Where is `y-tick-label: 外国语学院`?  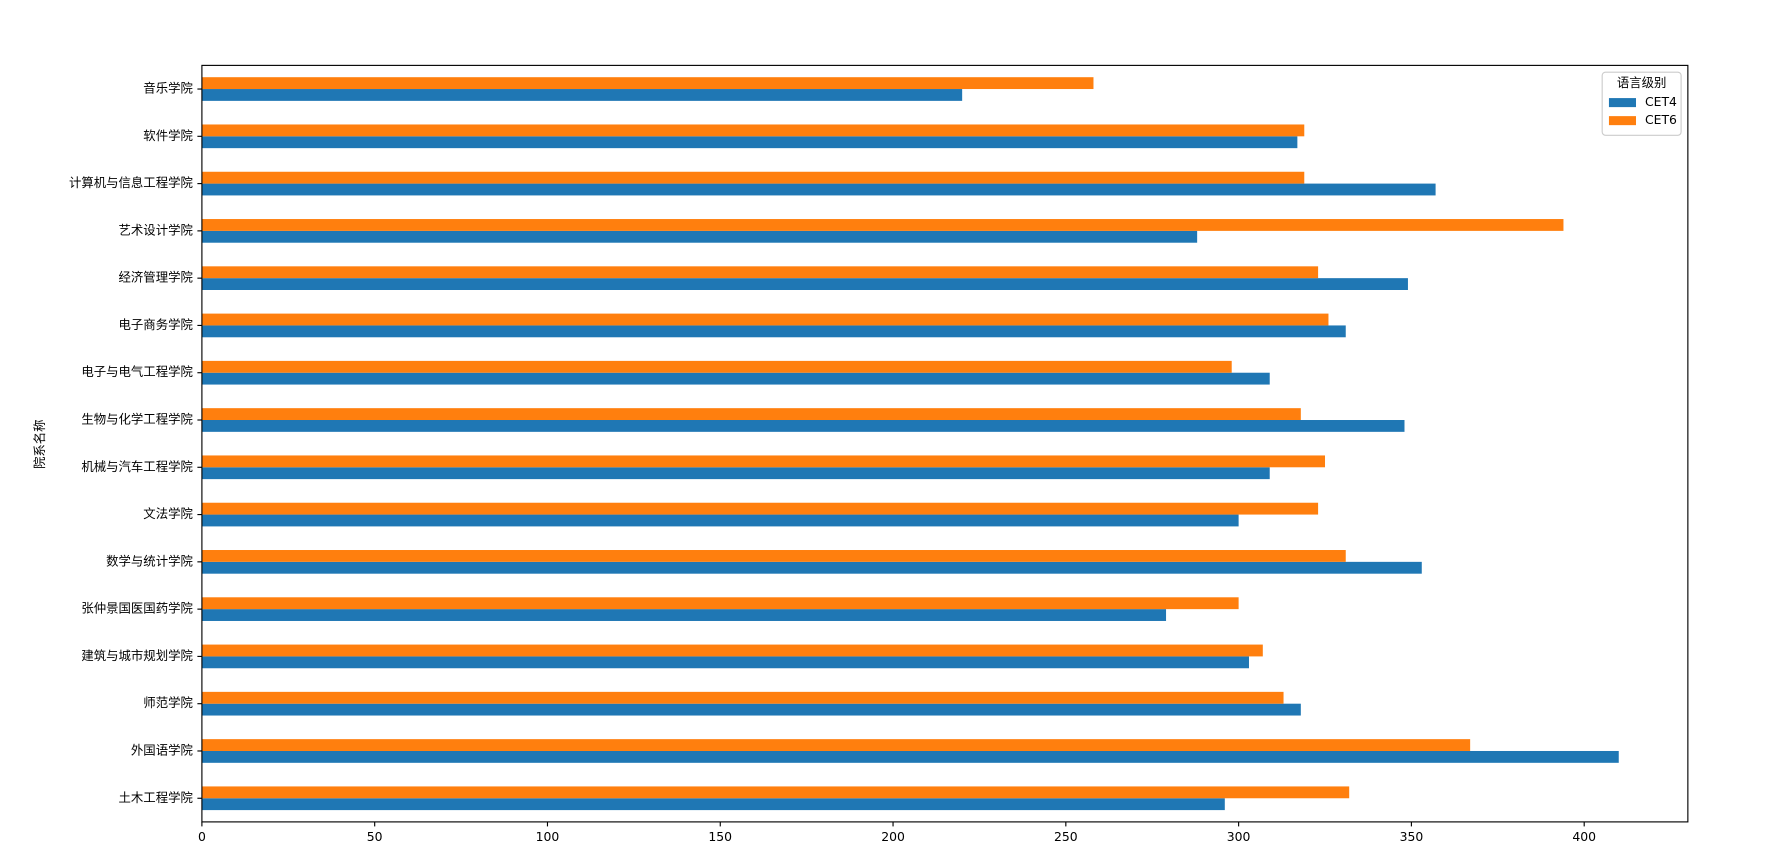 y-tick-label: 外国语学院 is located at coordinates (162, 749).